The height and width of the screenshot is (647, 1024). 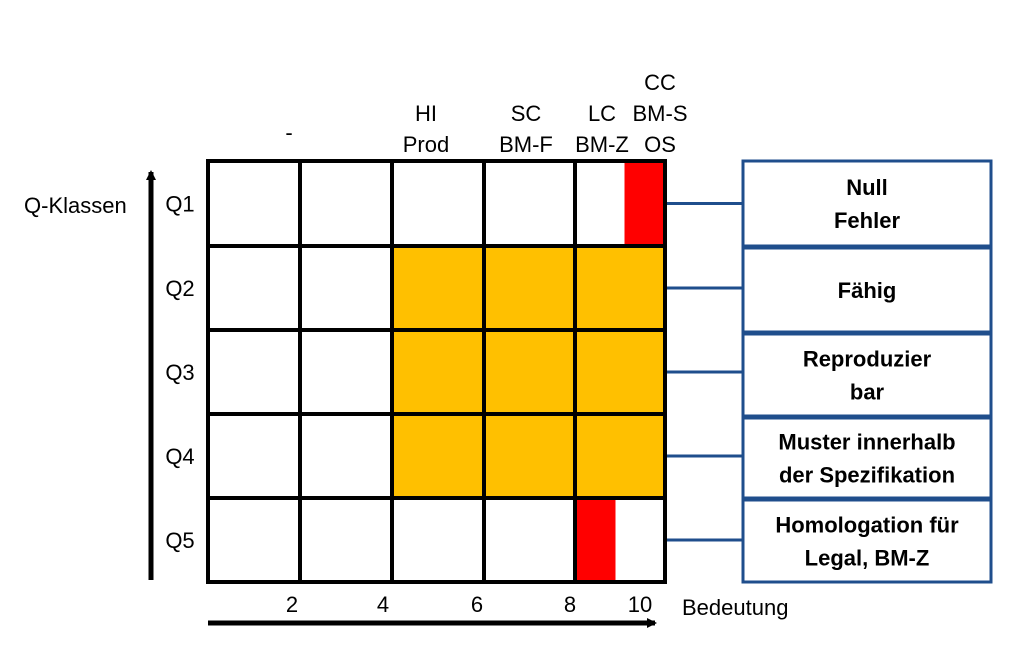 What do you see at coordinates (867, 558) in the screenshot?
I see `class-box-label: Legal, BM-Z` at bounding box center [867, 558].